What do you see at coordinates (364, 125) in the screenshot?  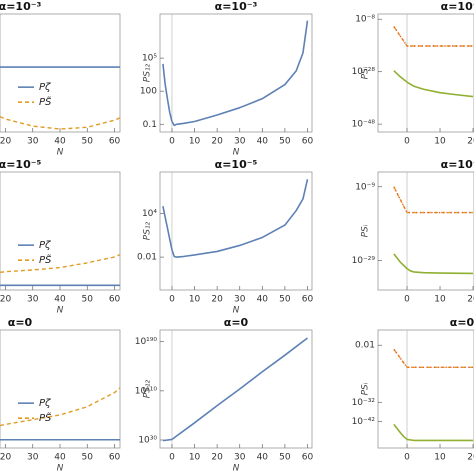 I see `y-tick-label: 10⁻⁴⁸` at bounding box center [364, 125].